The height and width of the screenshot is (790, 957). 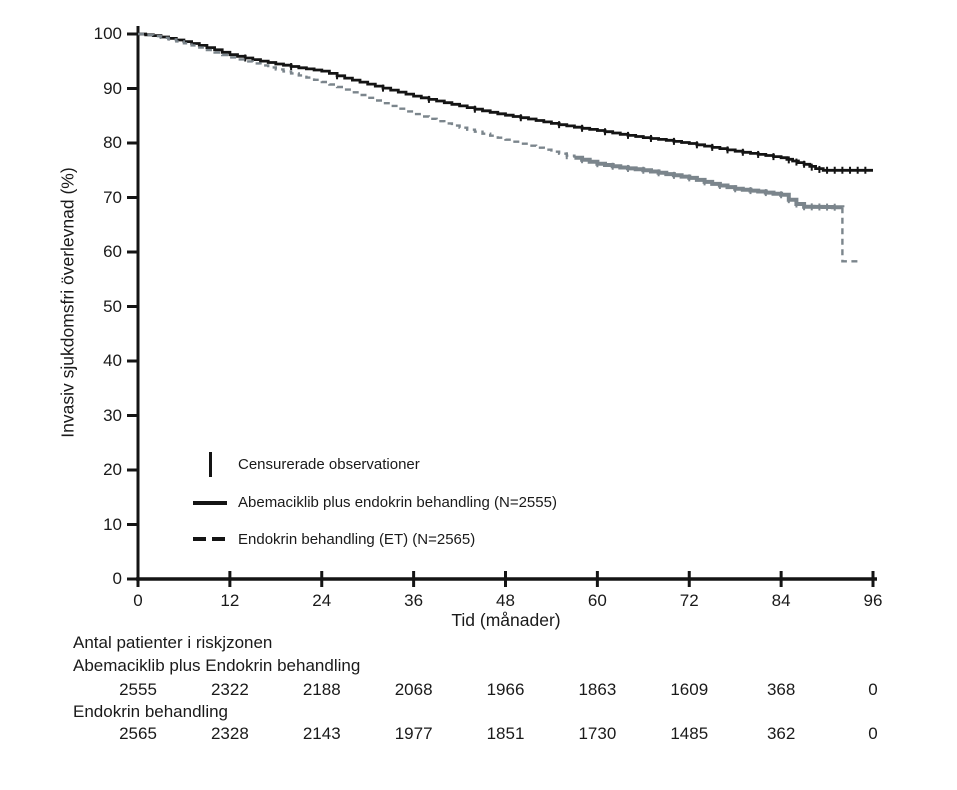 What do you see at coordinates (781, 733) in the screenshot?
I see `risk-count: 362` at bounding box center [781, 733].